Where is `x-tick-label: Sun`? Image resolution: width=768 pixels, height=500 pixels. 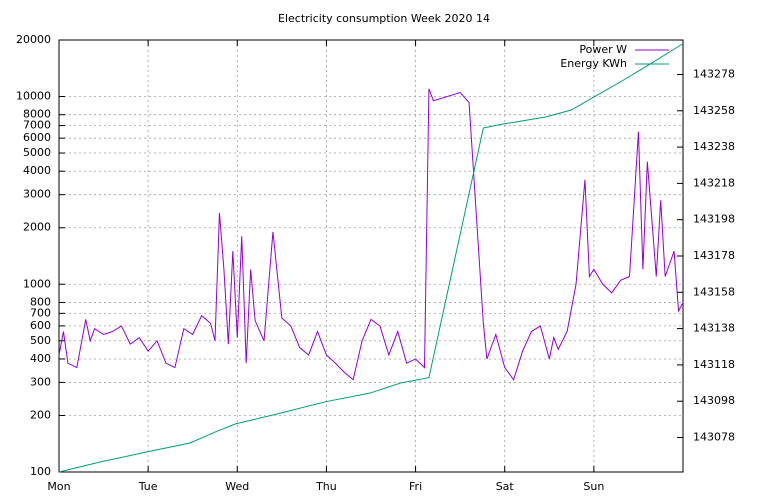 x-tick-label: Sun is located at coordinates (593, 486).